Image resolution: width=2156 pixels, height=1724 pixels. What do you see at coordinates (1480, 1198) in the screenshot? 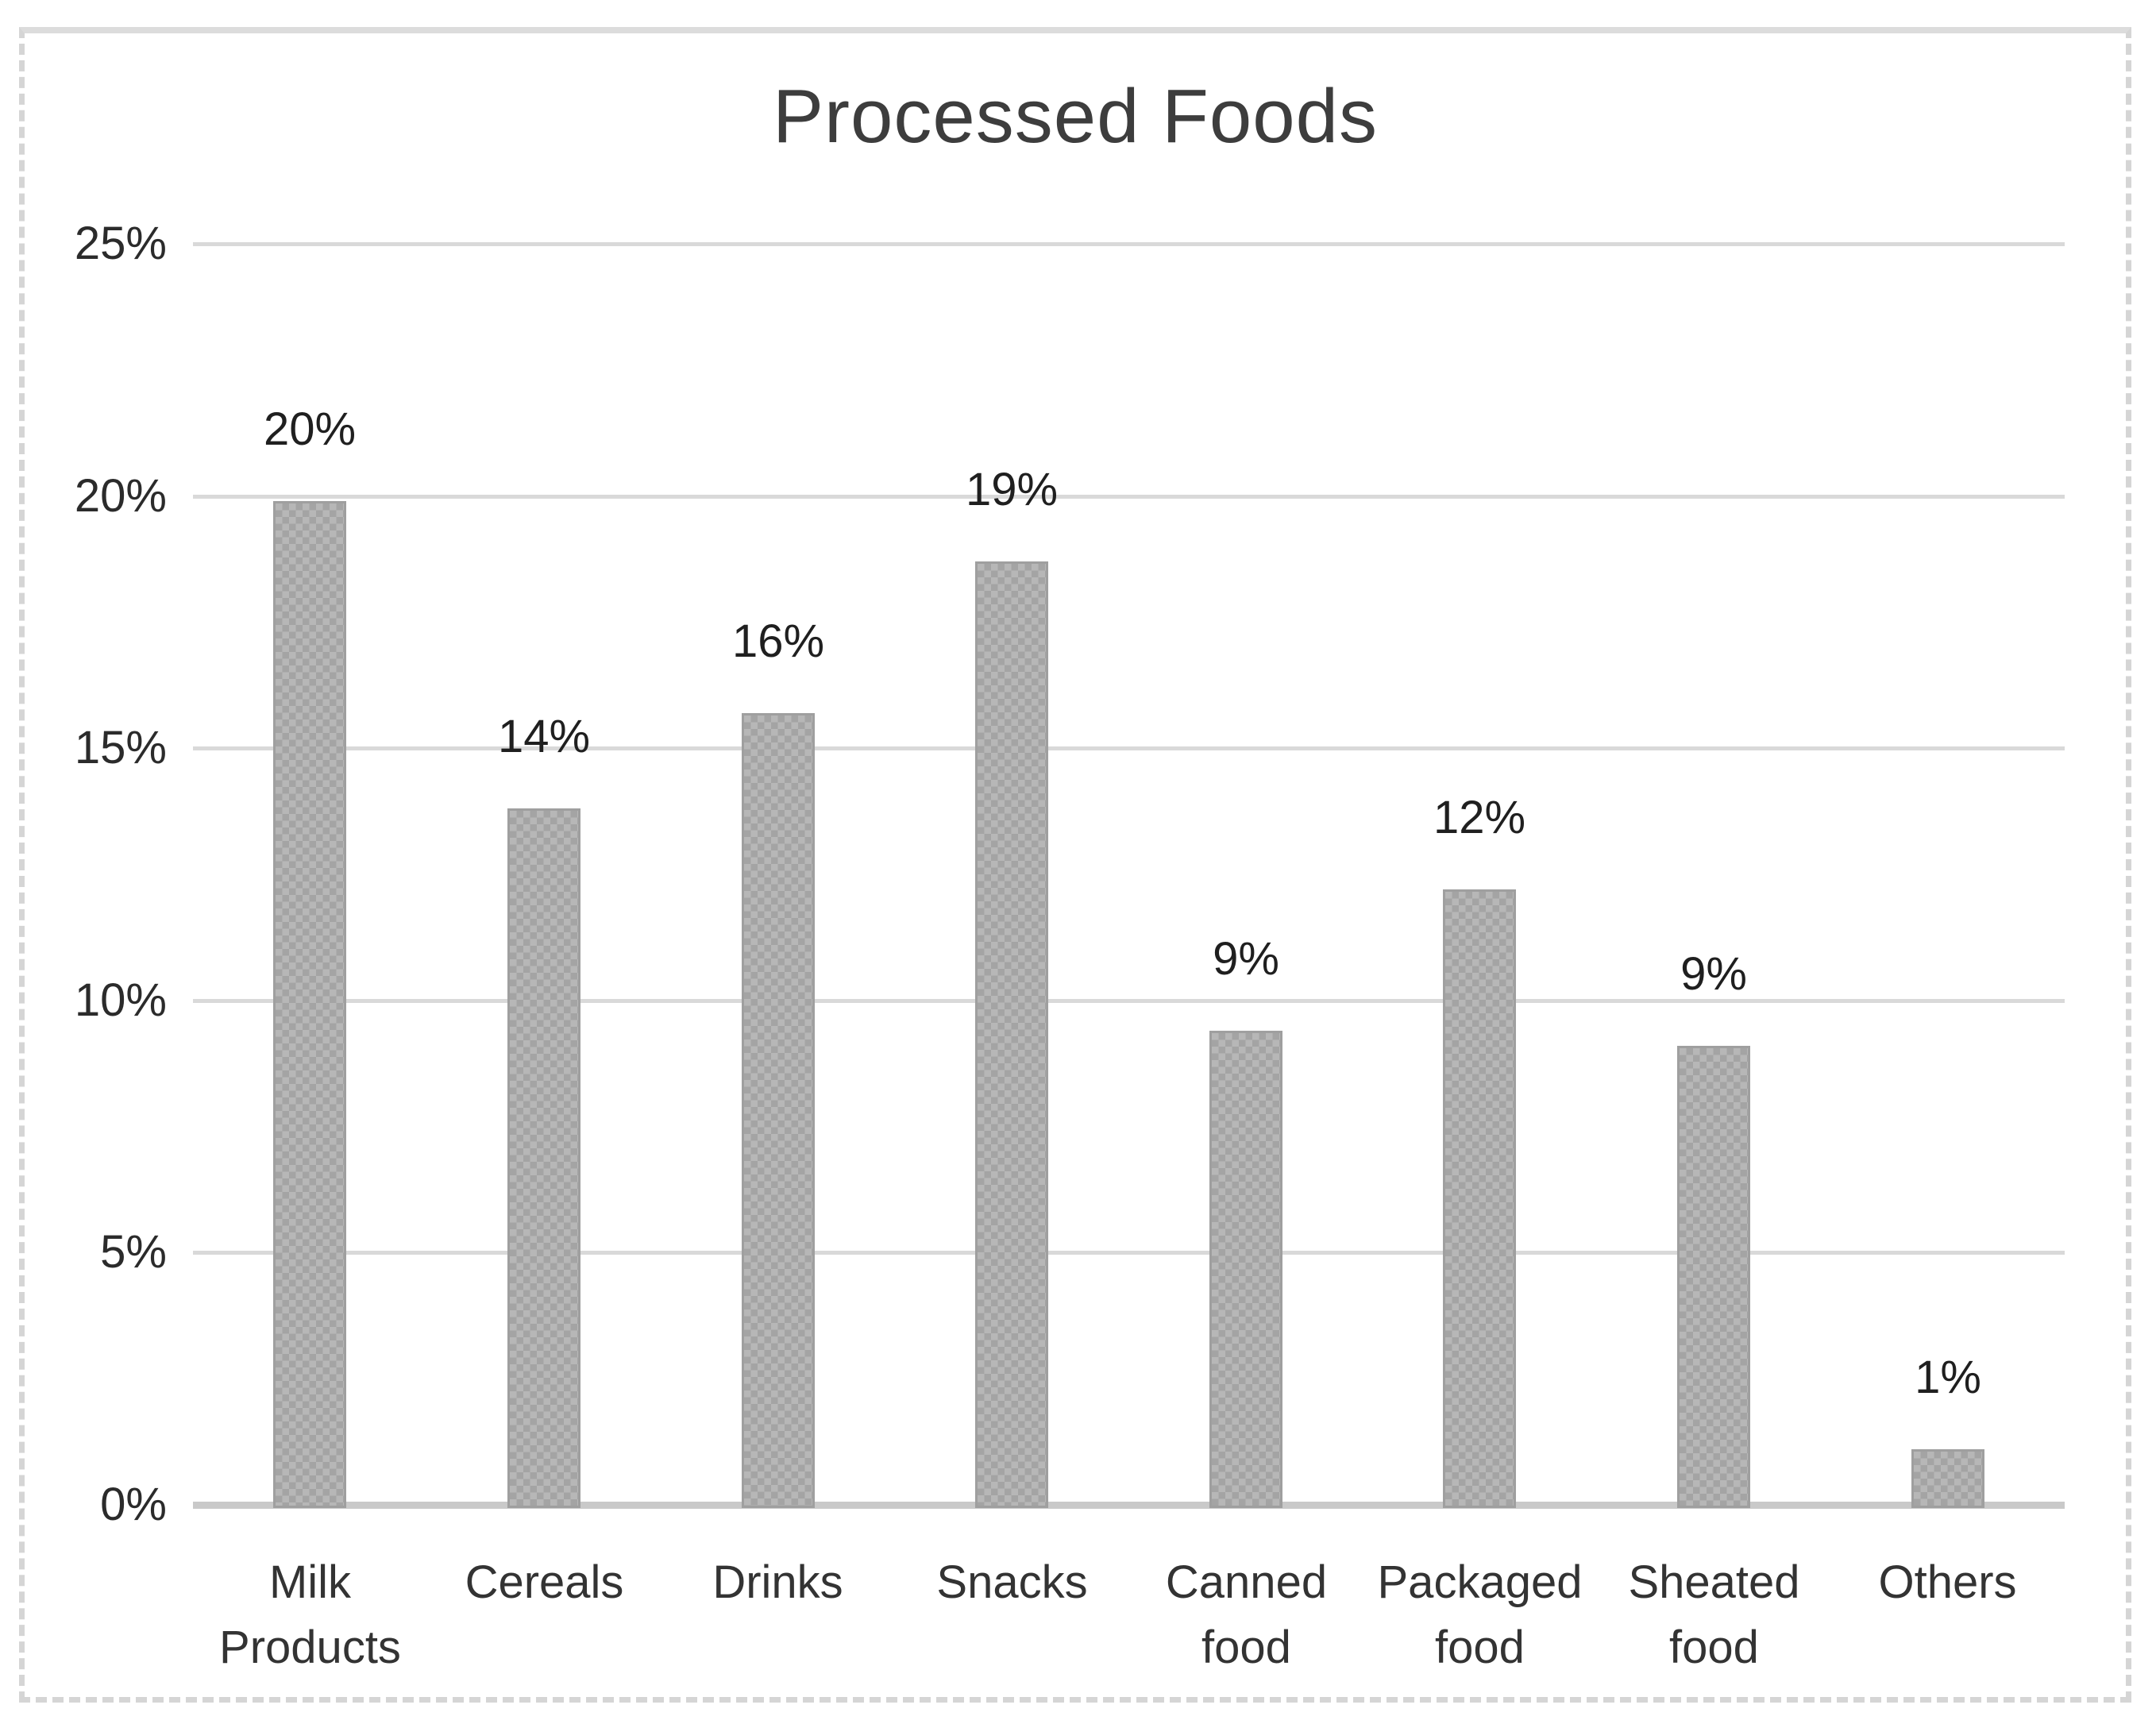
I see `bar-packaged-food` at bounding box center [1480, 1198].